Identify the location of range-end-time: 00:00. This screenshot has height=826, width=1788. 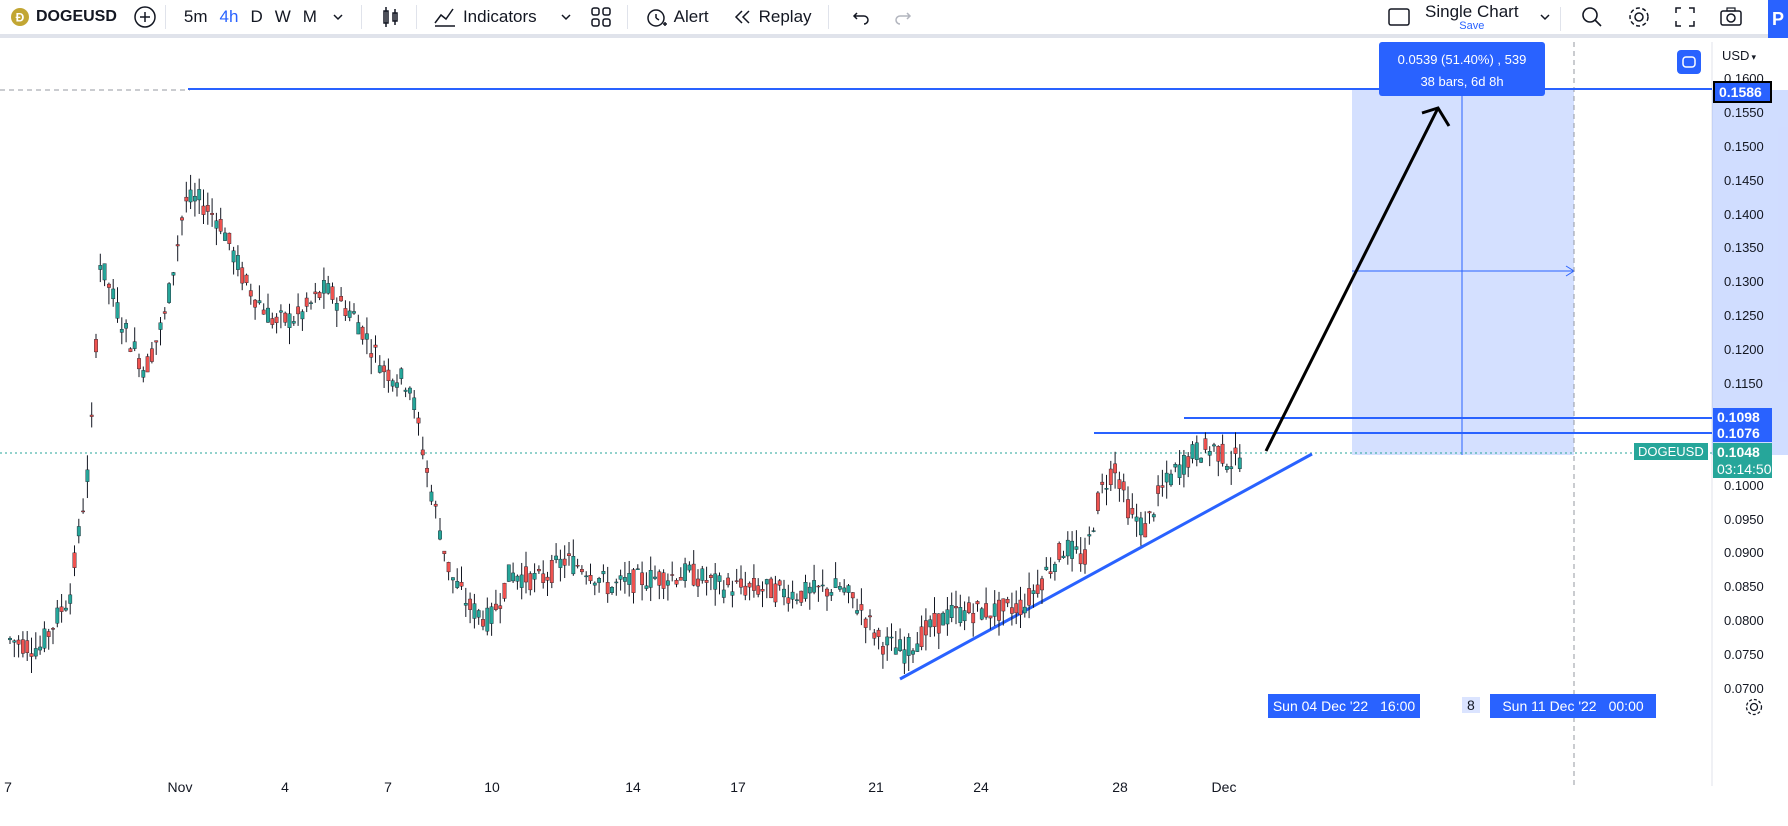
(1626, 706).